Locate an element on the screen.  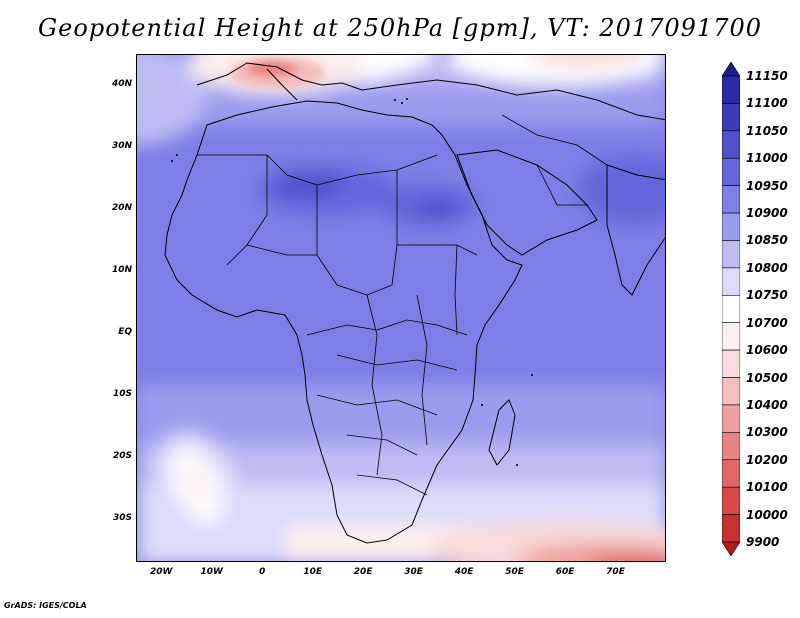
colorbar-bottom-triangle is located at coordinates (731, 548).